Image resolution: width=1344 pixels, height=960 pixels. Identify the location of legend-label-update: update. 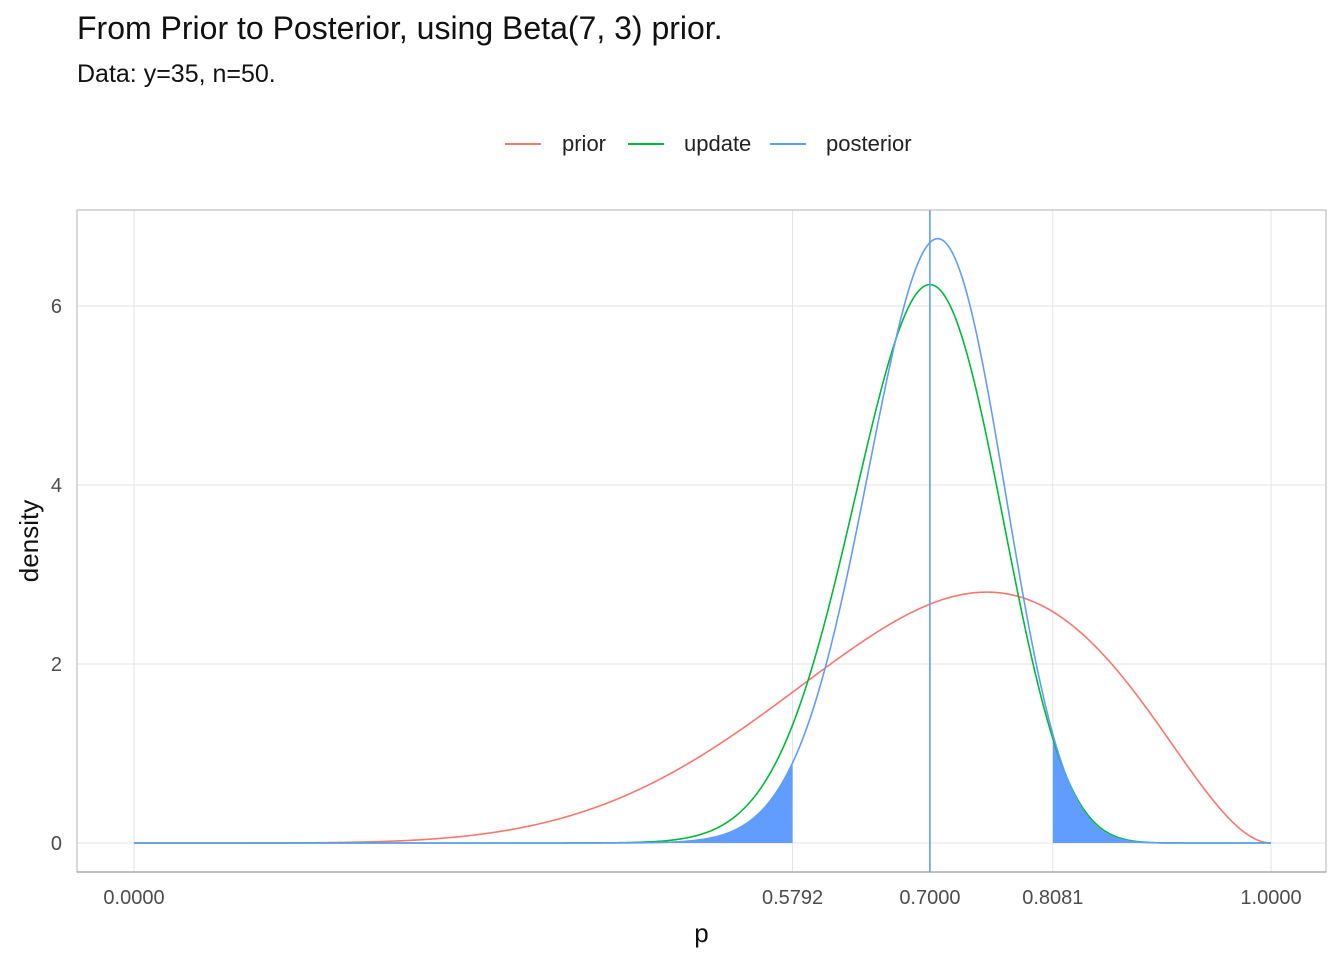
(718, 143).